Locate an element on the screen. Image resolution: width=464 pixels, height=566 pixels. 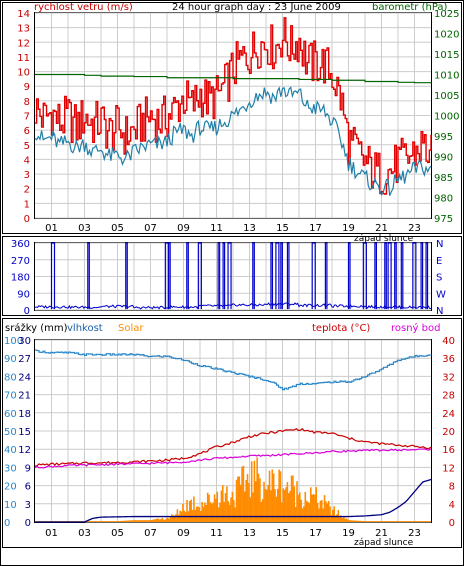
barometer-line is located at coordinates (233, 78).